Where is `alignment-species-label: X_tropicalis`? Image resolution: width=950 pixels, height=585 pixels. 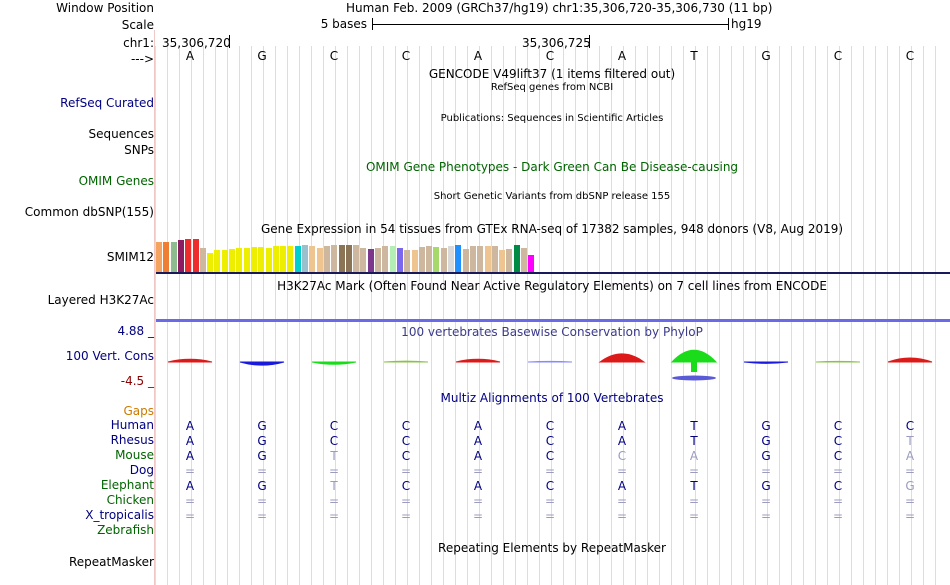
alignment-species-label: X_tropicalis is located at coordinates (119, 515).